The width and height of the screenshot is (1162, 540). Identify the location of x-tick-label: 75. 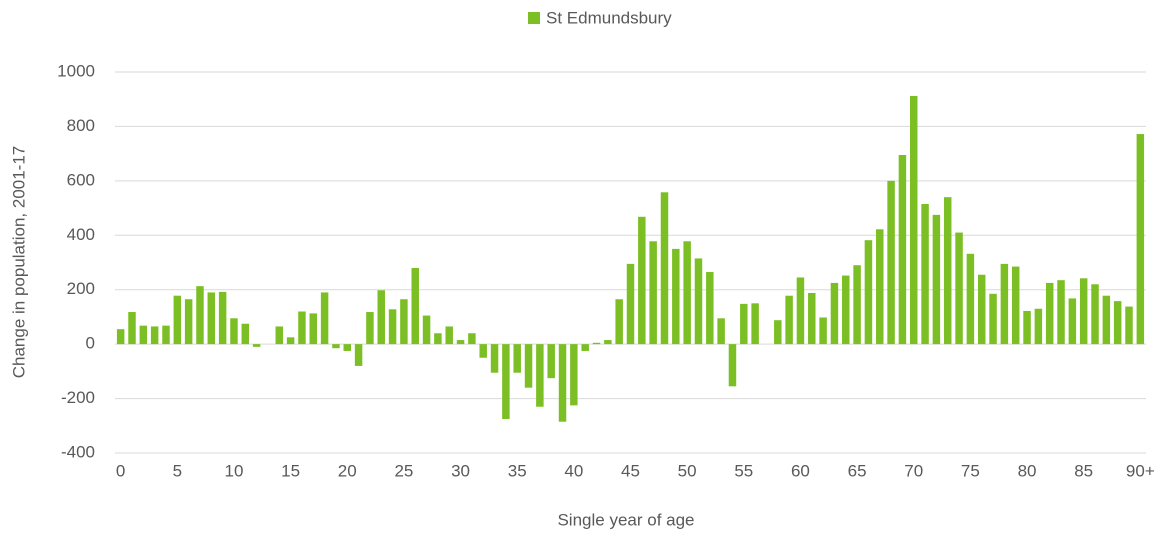
(970, 470).